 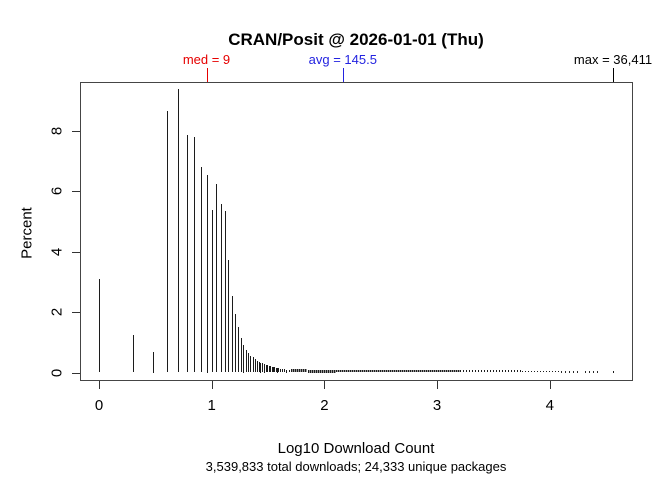 I want to click on y-axis-tick-label: 8, so click(x=57, y=131).